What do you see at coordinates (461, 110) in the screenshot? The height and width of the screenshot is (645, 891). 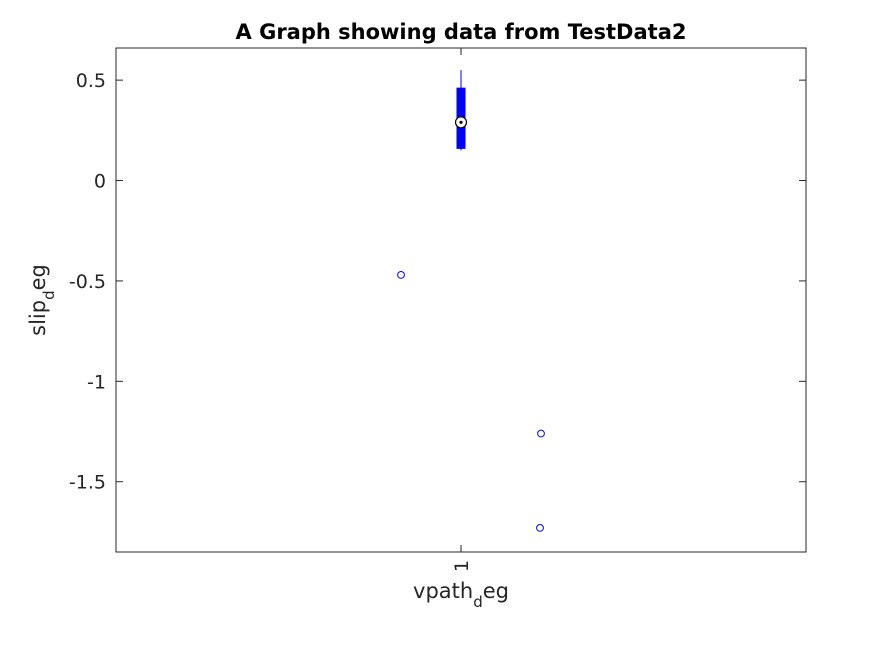 I see `box-plot` at bounding box center [461, 110].